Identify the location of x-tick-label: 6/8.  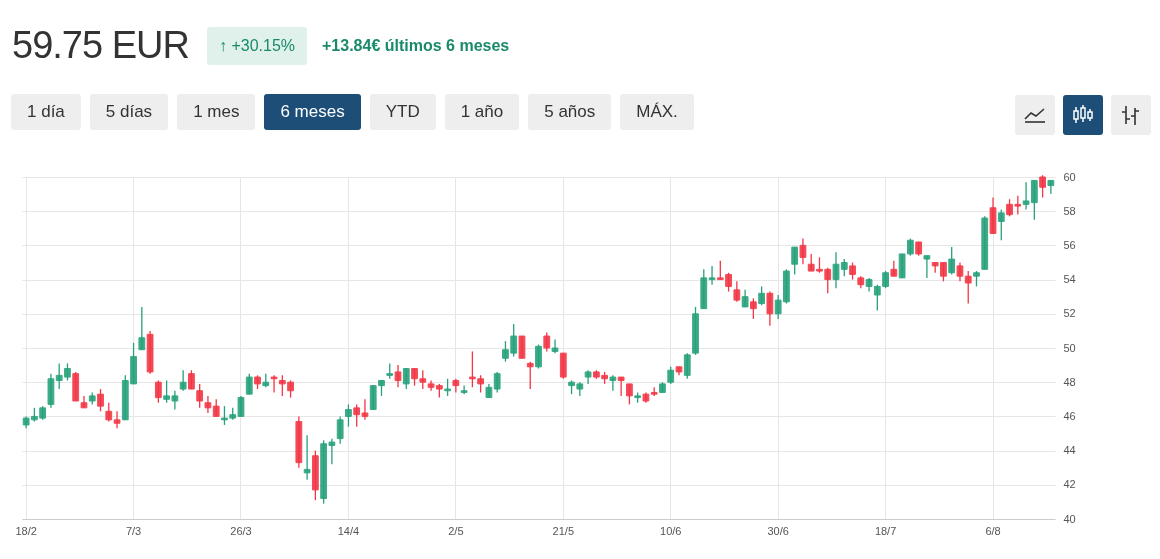
(993, 530).